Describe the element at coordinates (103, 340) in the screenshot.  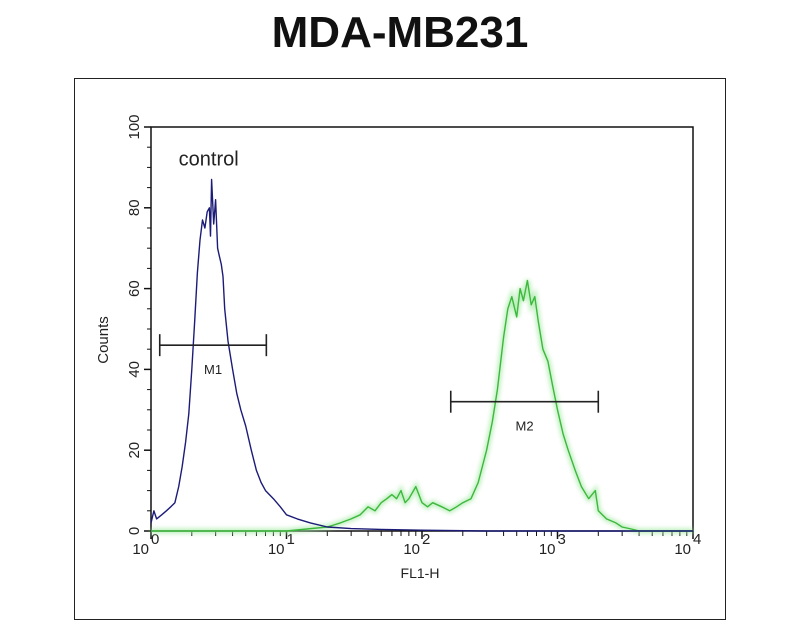
I see `y-axis-label: Counts` at that location.